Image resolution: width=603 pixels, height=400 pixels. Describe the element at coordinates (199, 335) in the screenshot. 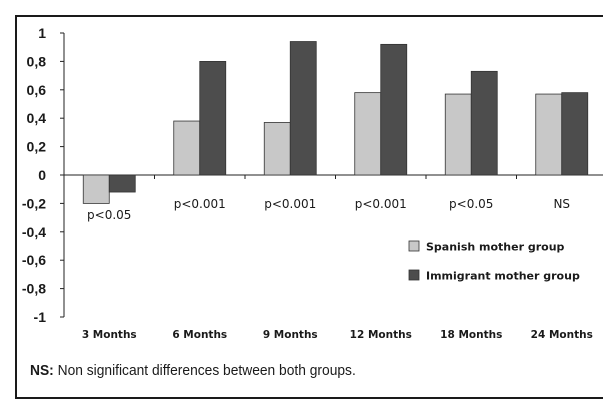

I see `x-tick-label: 6 Months` at that location.